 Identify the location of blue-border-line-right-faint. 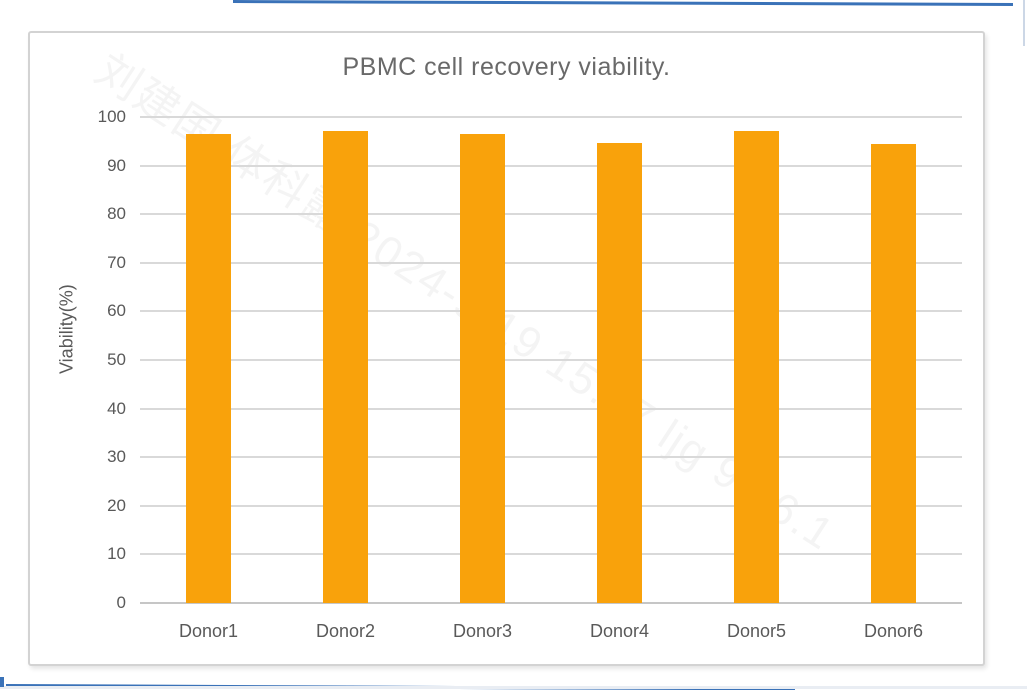
(1024, 23).